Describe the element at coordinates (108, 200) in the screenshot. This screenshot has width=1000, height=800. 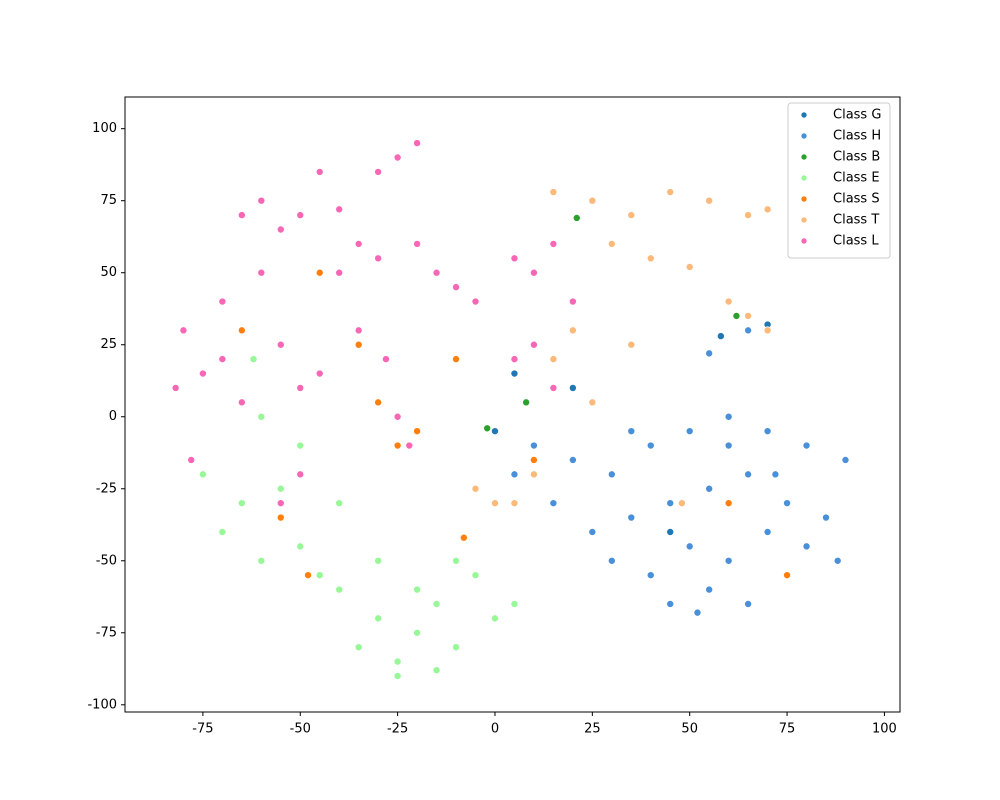
I see `y-tick-label: 75` at that location.